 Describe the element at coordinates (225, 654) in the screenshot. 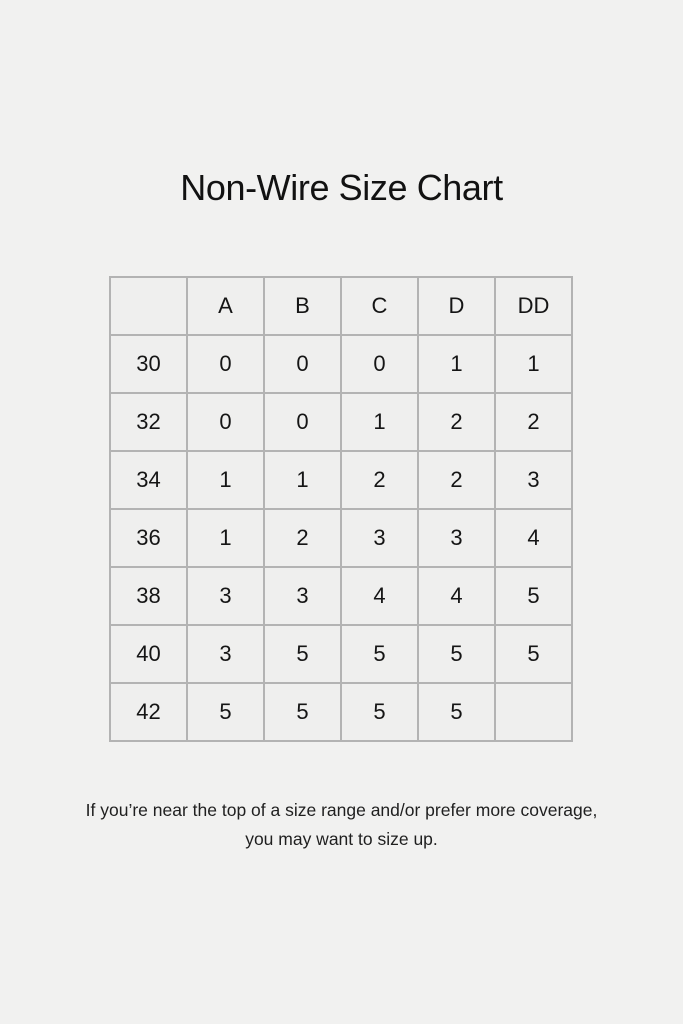

I see `cell-40-a: 3` at that location.